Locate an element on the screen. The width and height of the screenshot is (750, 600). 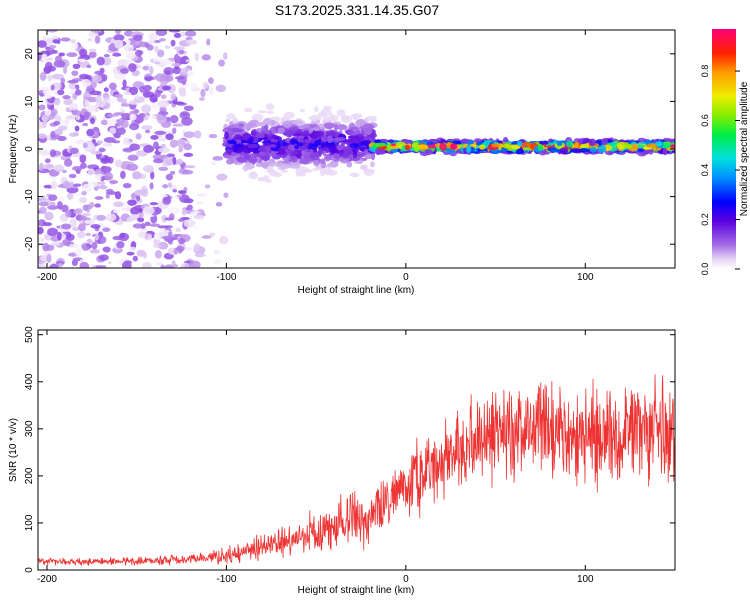
snr-y-tick-label: 300 is located at coordinates (29, 428).